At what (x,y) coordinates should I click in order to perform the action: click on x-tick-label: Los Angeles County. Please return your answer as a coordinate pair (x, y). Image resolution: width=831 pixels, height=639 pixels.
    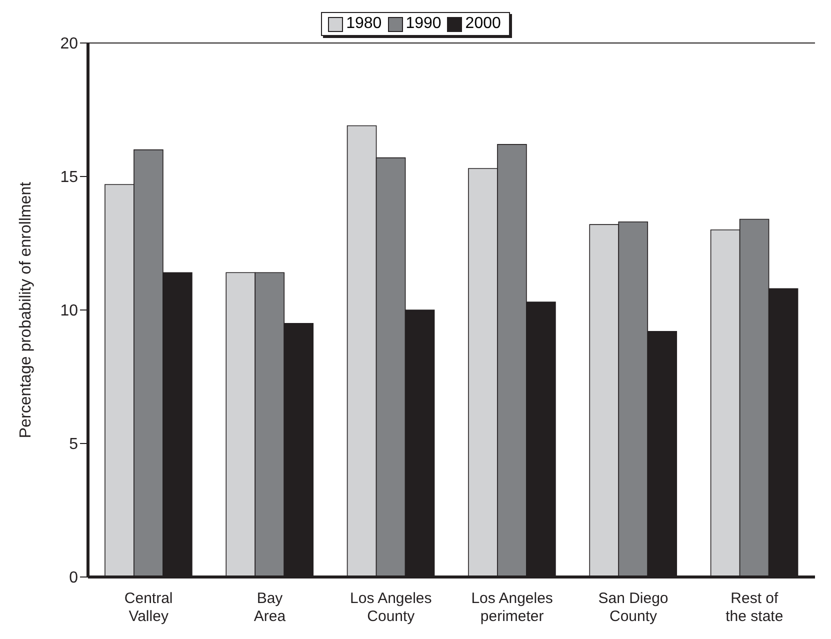
    Looking at the image, I should click on (391, 607).